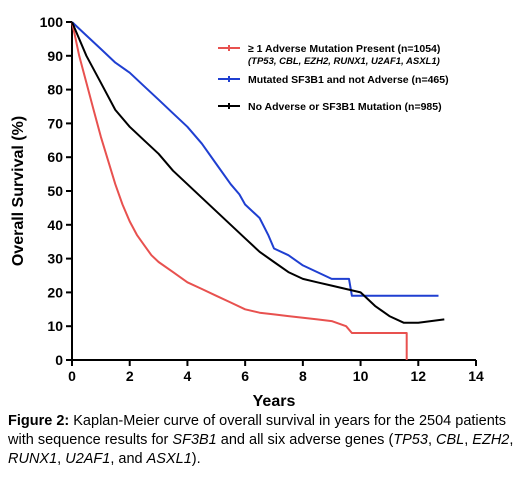 This screenshot has height=483, width=520. Describe the element at coordinates (305, 440) in the screenshot. I see `caption-text-2: and all six adverse genes (` at that location.